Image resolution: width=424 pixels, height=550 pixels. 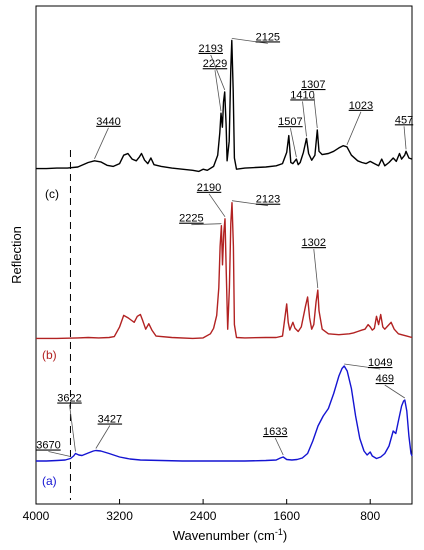 I want to click on peak-annotation: 2123, so click(x=268, y=200).